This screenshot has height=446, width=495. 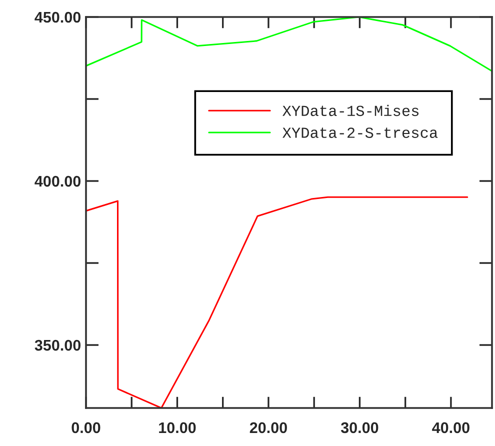 I want to click on legend-label: XYData-1S-Mises, so click(x=350, y=110).